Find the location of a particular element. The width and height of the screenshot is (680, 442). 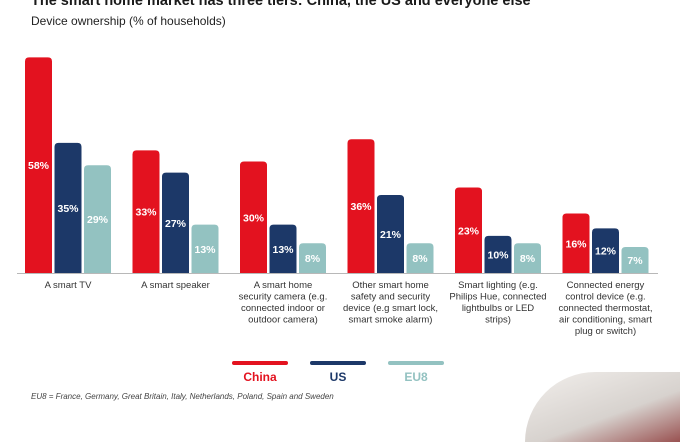

legend-swatch-us is located at coordinates (338, 363).